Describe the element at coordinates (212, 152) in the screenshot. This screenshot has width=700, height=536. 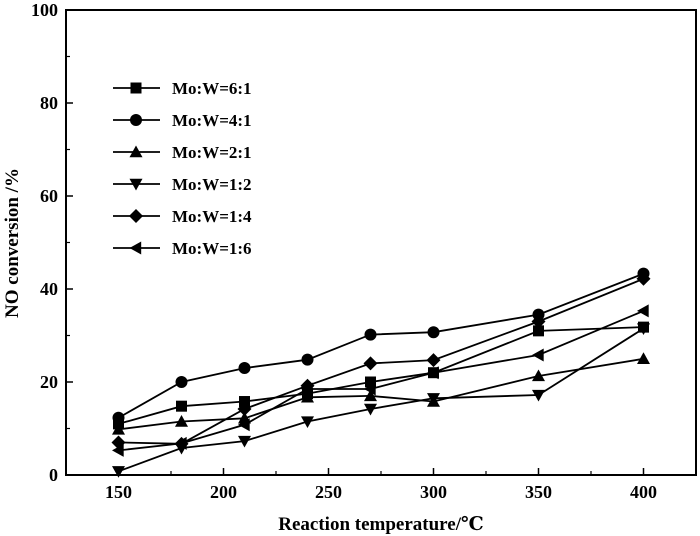
I see `legend-label: Mo:W=2:1` at that location.